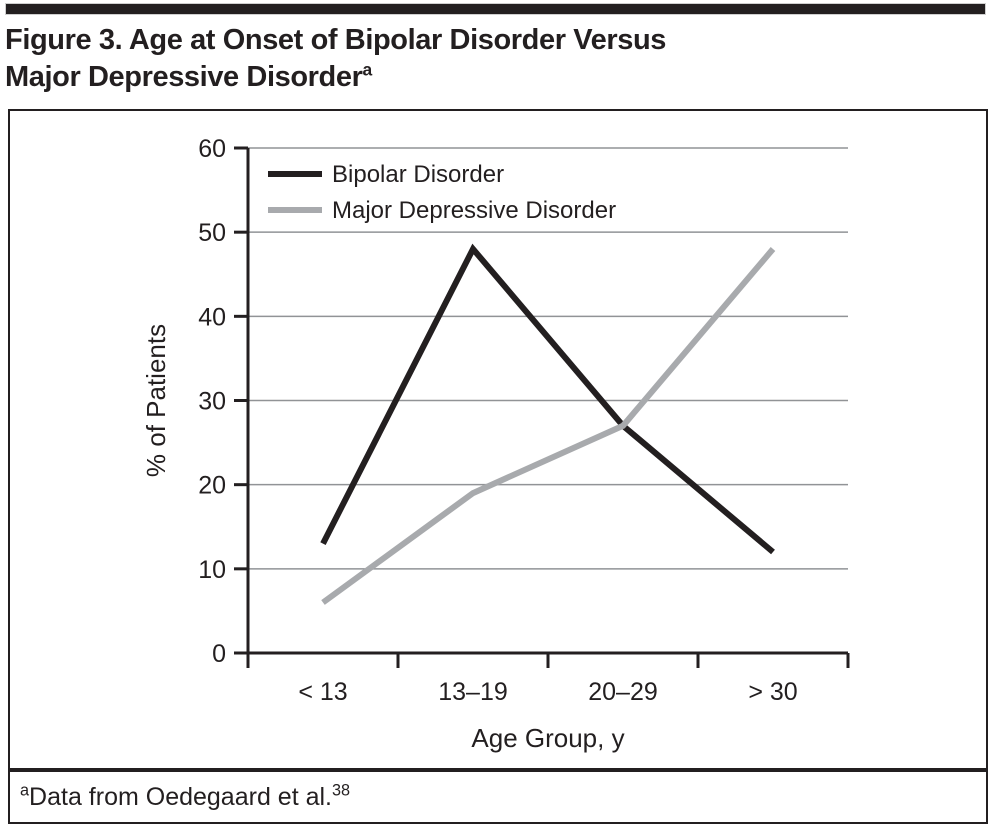  Describe the element at coordinates (212, 233) in the screenshot. I see `y-tick-label-50: 50` at that location.